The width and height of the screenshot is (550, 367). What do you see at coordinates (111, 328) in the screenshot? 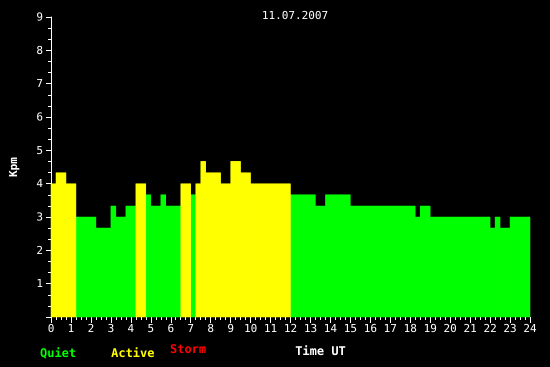
I see `x-tick-label: 3` at bounding box center [111, 328].